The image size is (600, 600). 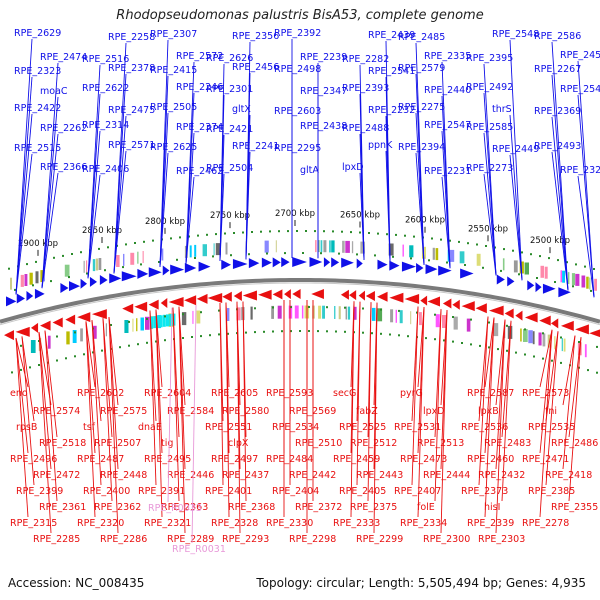 I want to click on reverse-gene-label: tig, so click(x=167, y=443).